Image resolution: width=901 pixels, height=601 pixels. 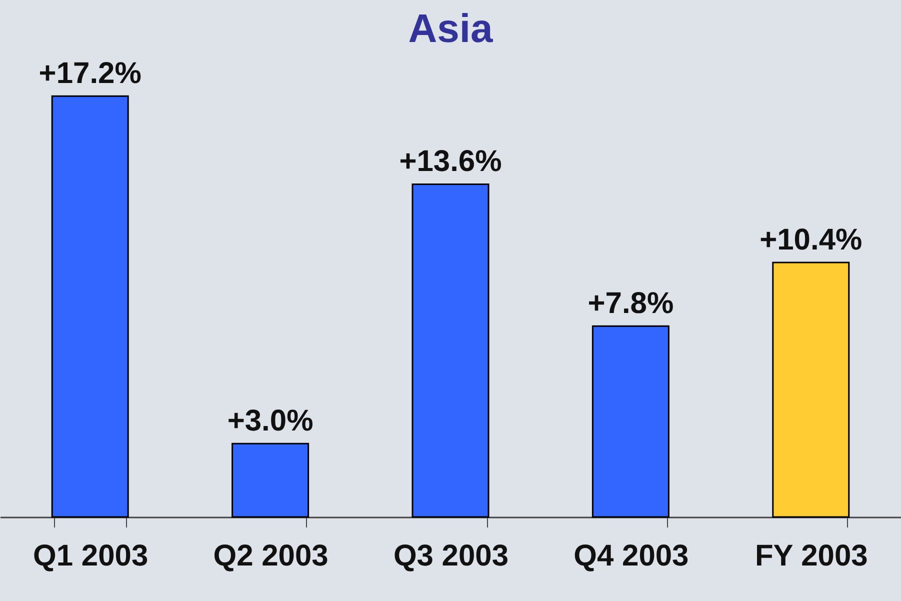 What do you see at coordinates (90, 73) in the screenshot?
I see `data-label: +17.2%` at bounding box center [90, 73].